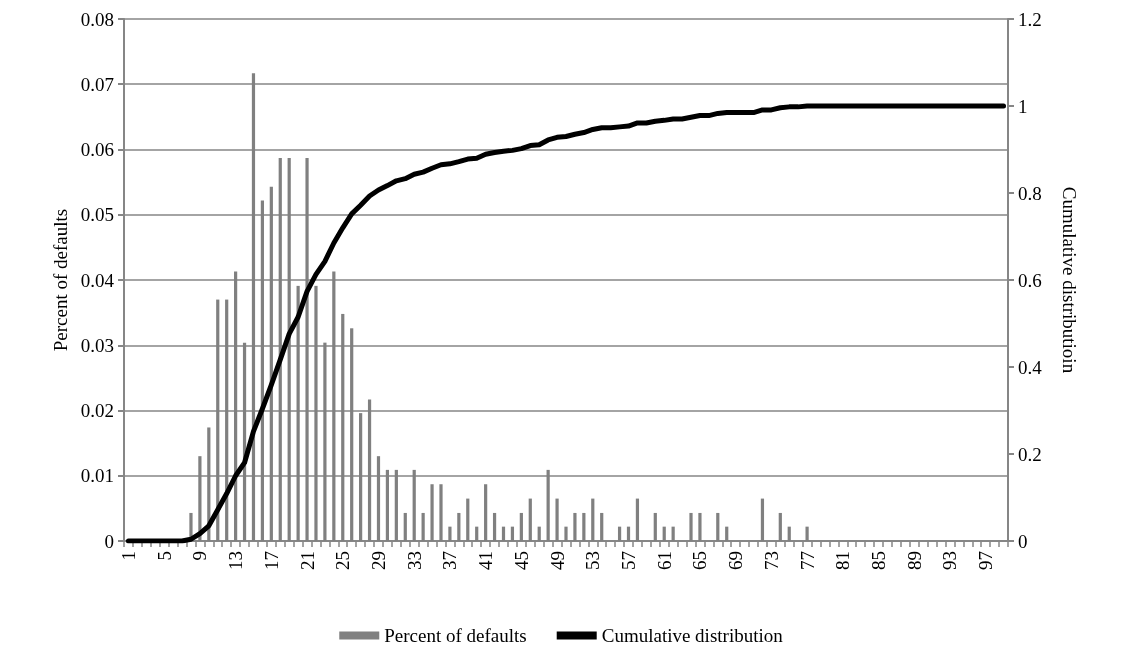 The width and height of the screenshot is (1122, 658). What do you see at coordinates (843, 560) in the screenshot?
I see `x-tick-label: 81` at bounding box center [843, 560].